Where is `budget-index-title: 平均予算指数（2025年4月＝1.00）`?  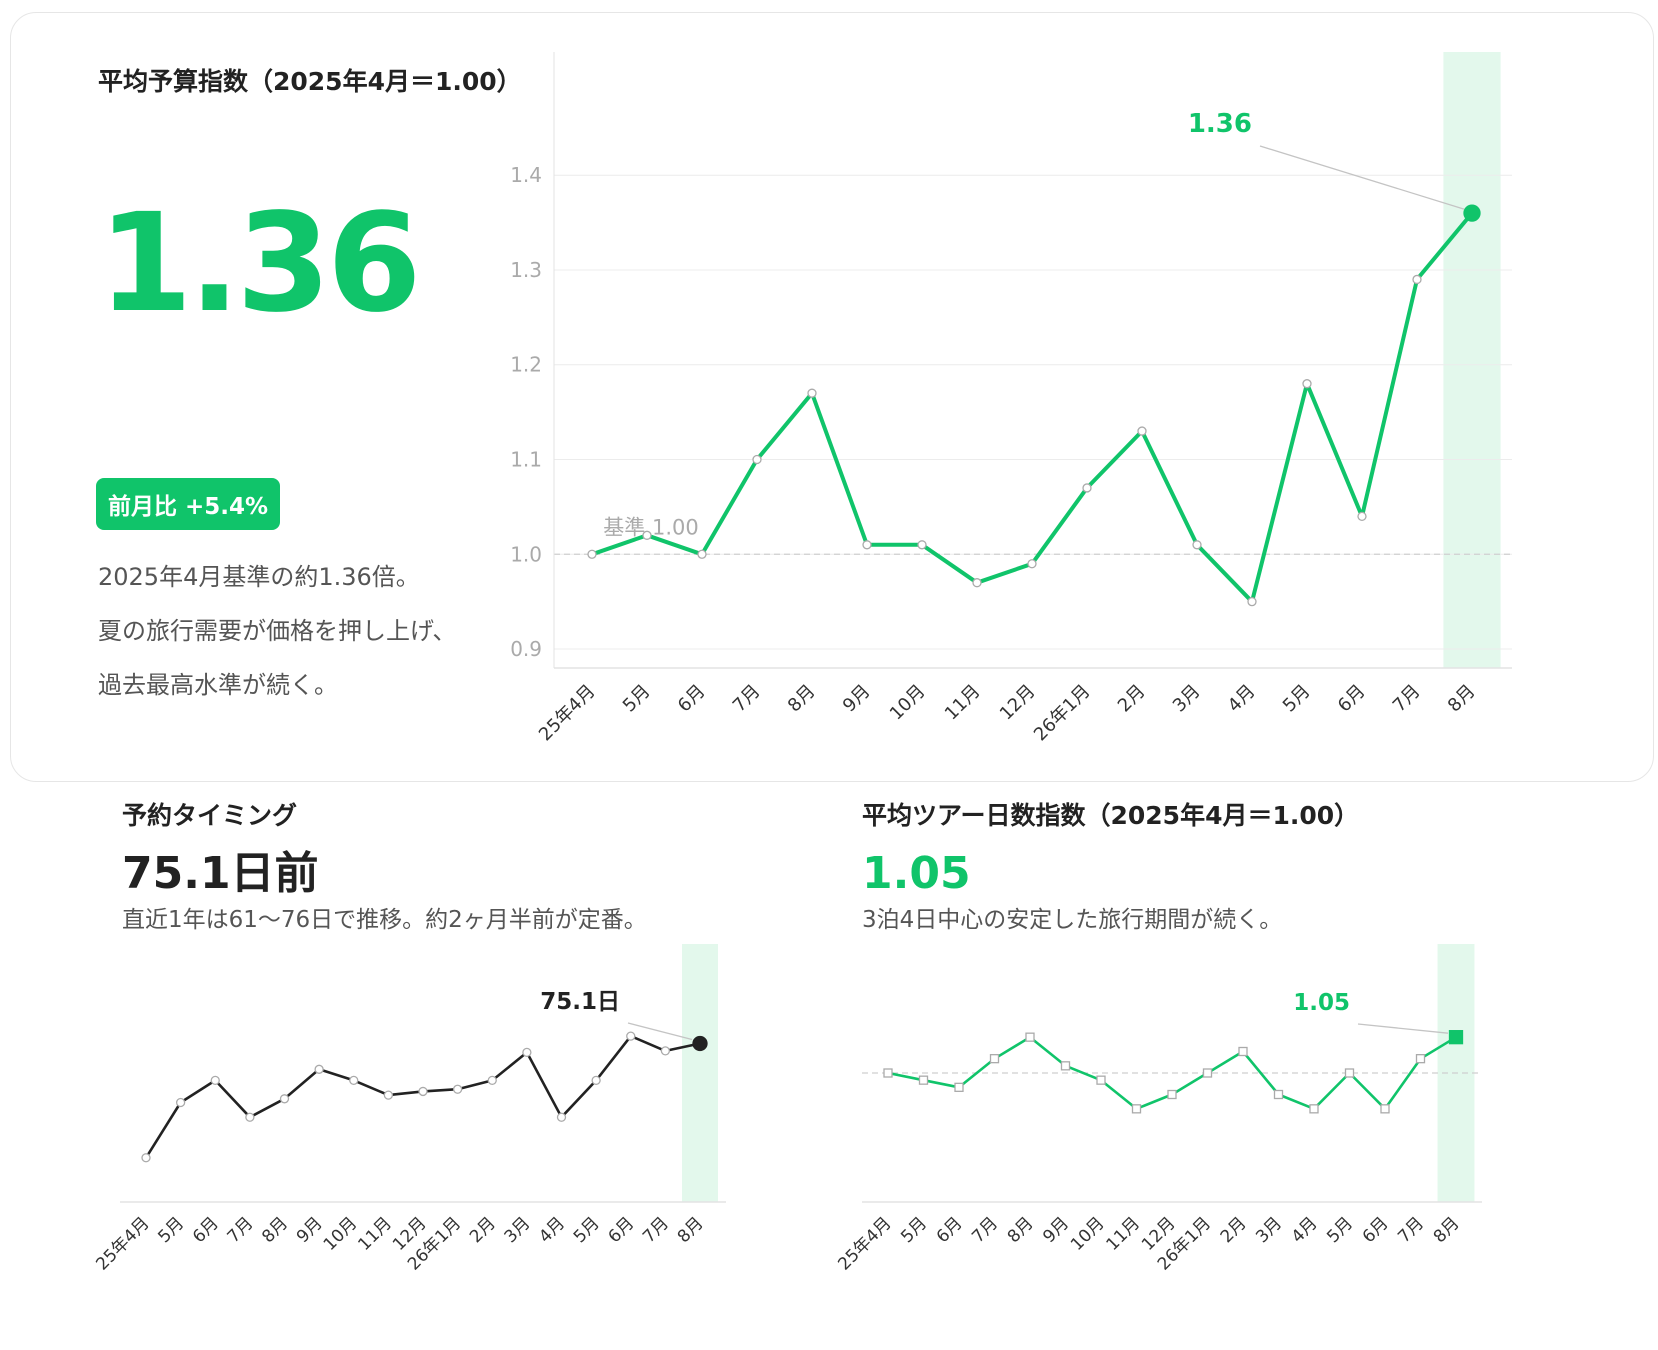 budget-index-title: 平均予算指数（2025年4月＝1.00） is located at coordinates (310, 81).